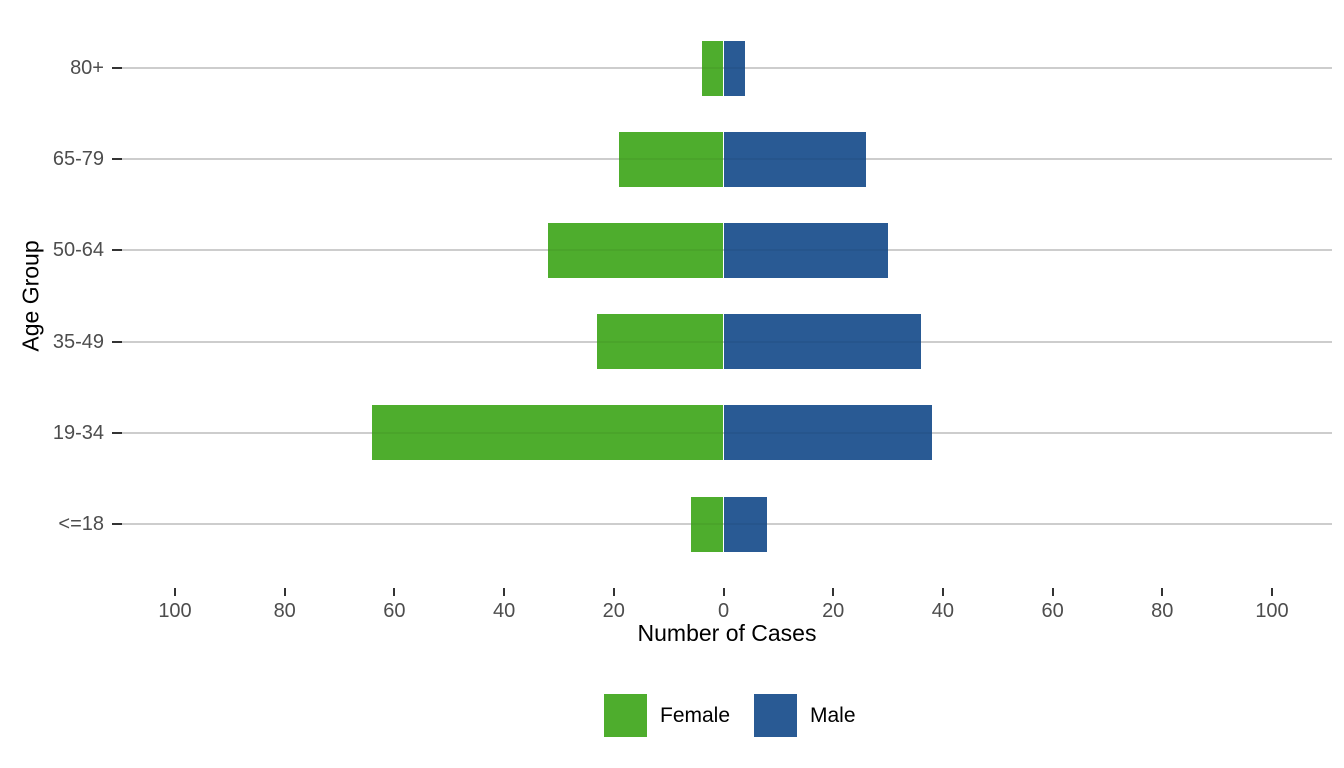 The image size is (1344, 768). I want to click on x-tick-label-80-1: 80, so click(284, 611).